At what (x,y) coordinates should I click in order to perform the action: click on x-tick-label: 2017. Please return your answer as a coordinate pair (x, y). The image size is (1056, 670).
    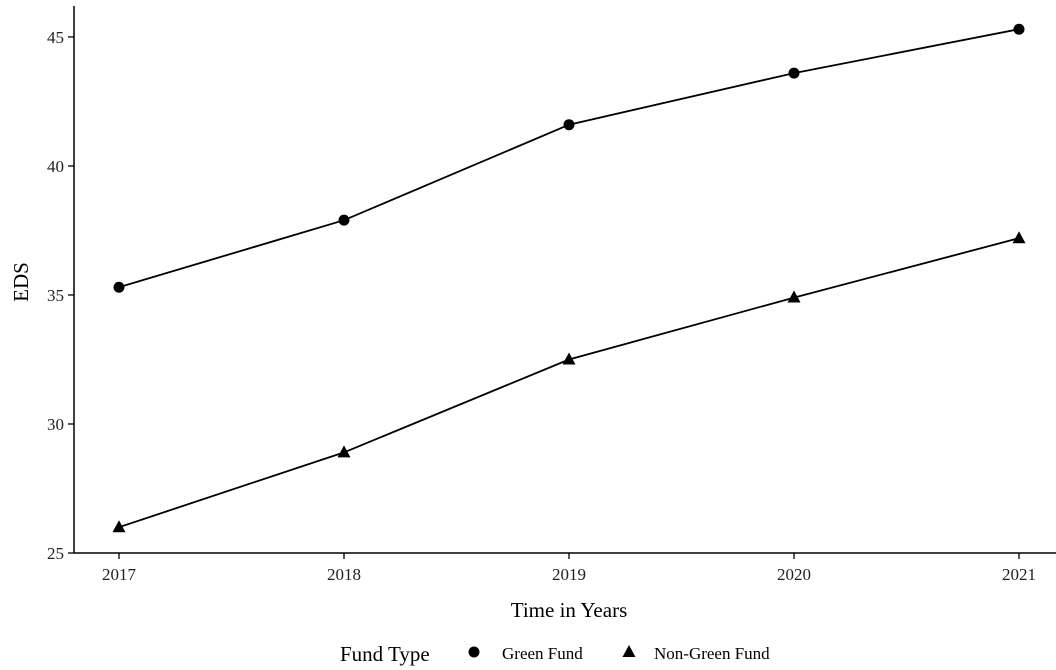
    Looking at the image, I should click on (119, 574).